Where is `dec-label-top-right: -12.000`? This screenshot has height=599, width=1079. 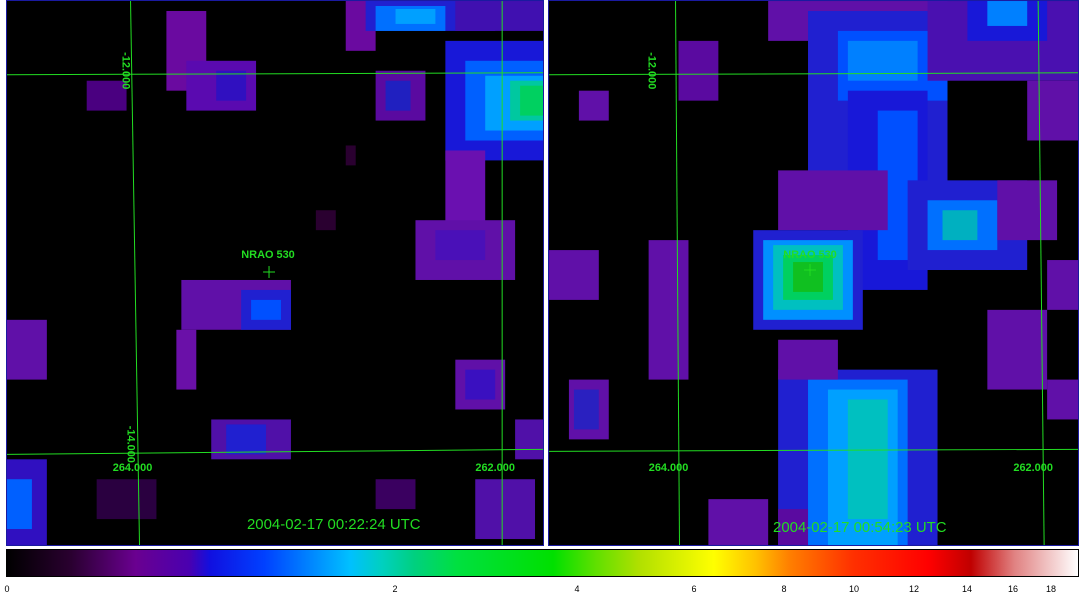
dec-label-top-right: -12.000 is located at coordinates (652, 70).